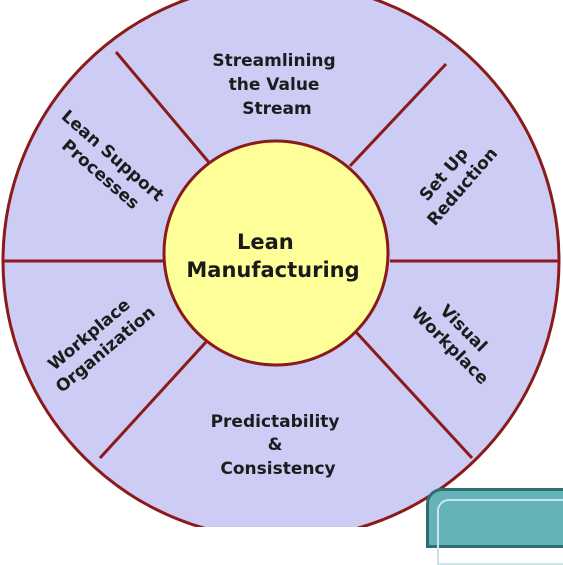  I want to click on segment-label-streamlining: Streamlining the Value Stream, so click(276, 85).